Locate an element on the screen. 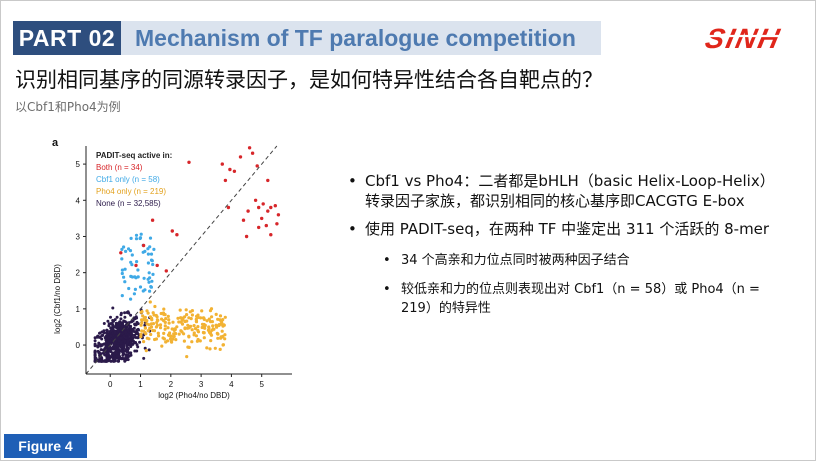  y-tick-label: 5 is located at coordinates (78, 164).